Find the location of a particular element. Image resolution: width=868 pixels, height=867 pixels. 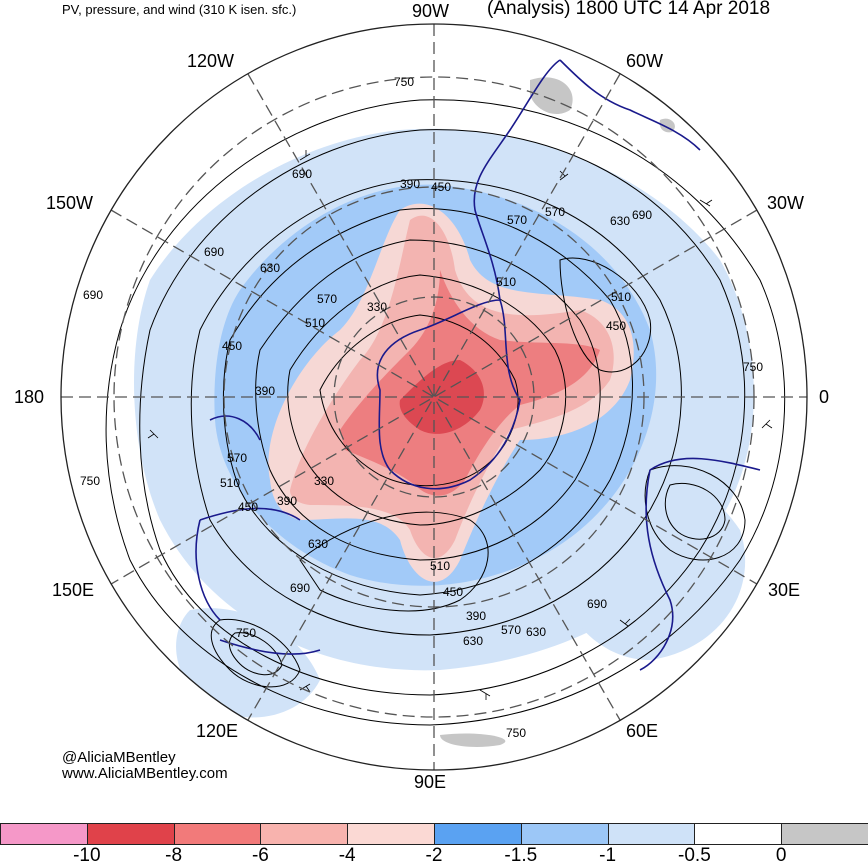

credit-handle: @AliciaMBentley is located at coordinates (119, 757).